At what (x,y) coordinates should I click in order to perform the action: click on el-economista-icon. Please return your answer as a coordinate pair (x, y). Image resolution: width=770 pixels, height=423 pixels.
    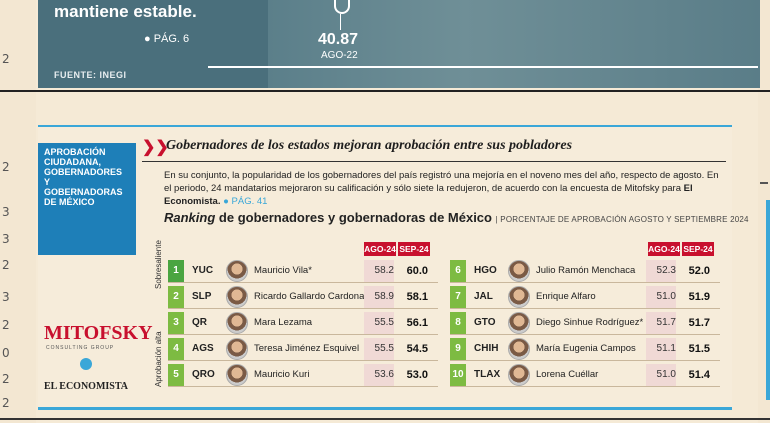
    Looking at the image, I should click on (86, 364).